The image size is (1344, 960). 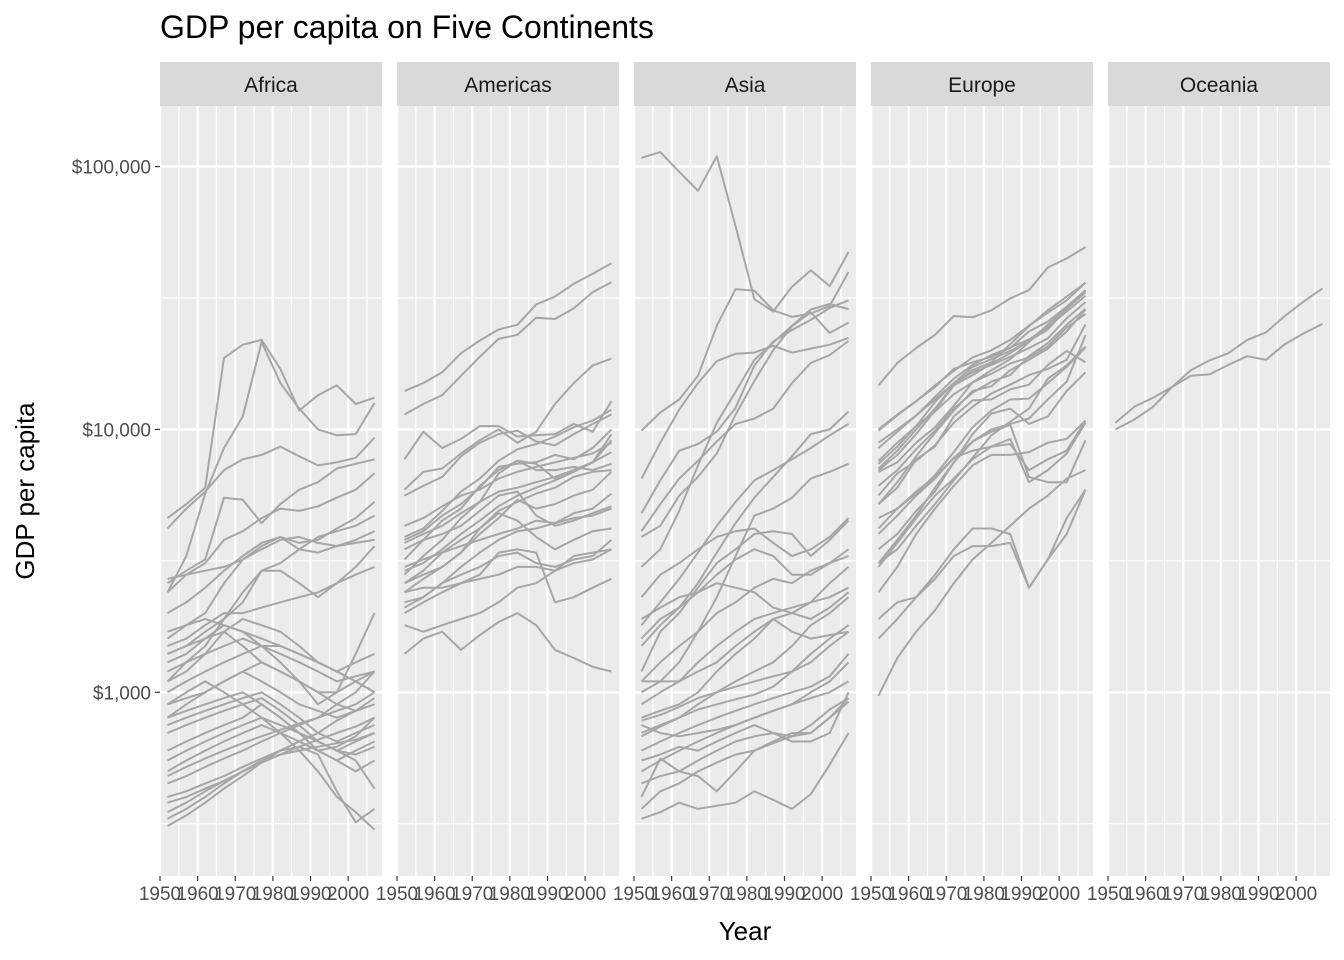 I want to click on facet-strip-label: Oceania, so click(x=1219, y=85).